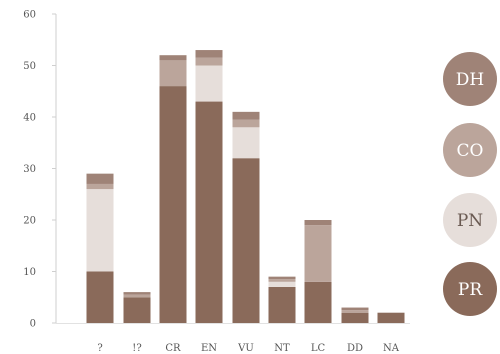 The image size is (500, 354). I want to click on legend-item-pr: PR, so click(470, 289).